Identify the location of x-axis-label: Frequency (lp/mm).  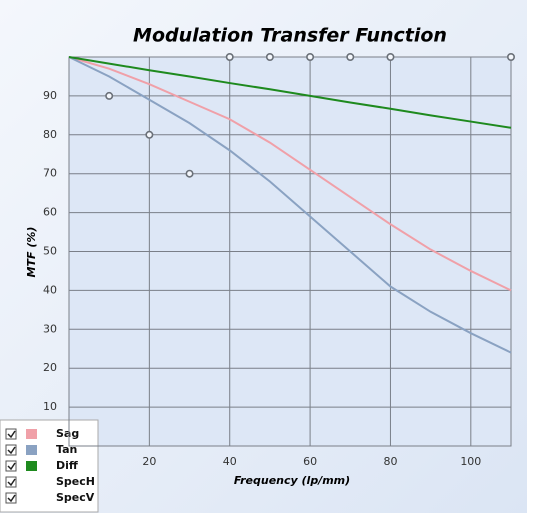
(292, 480).